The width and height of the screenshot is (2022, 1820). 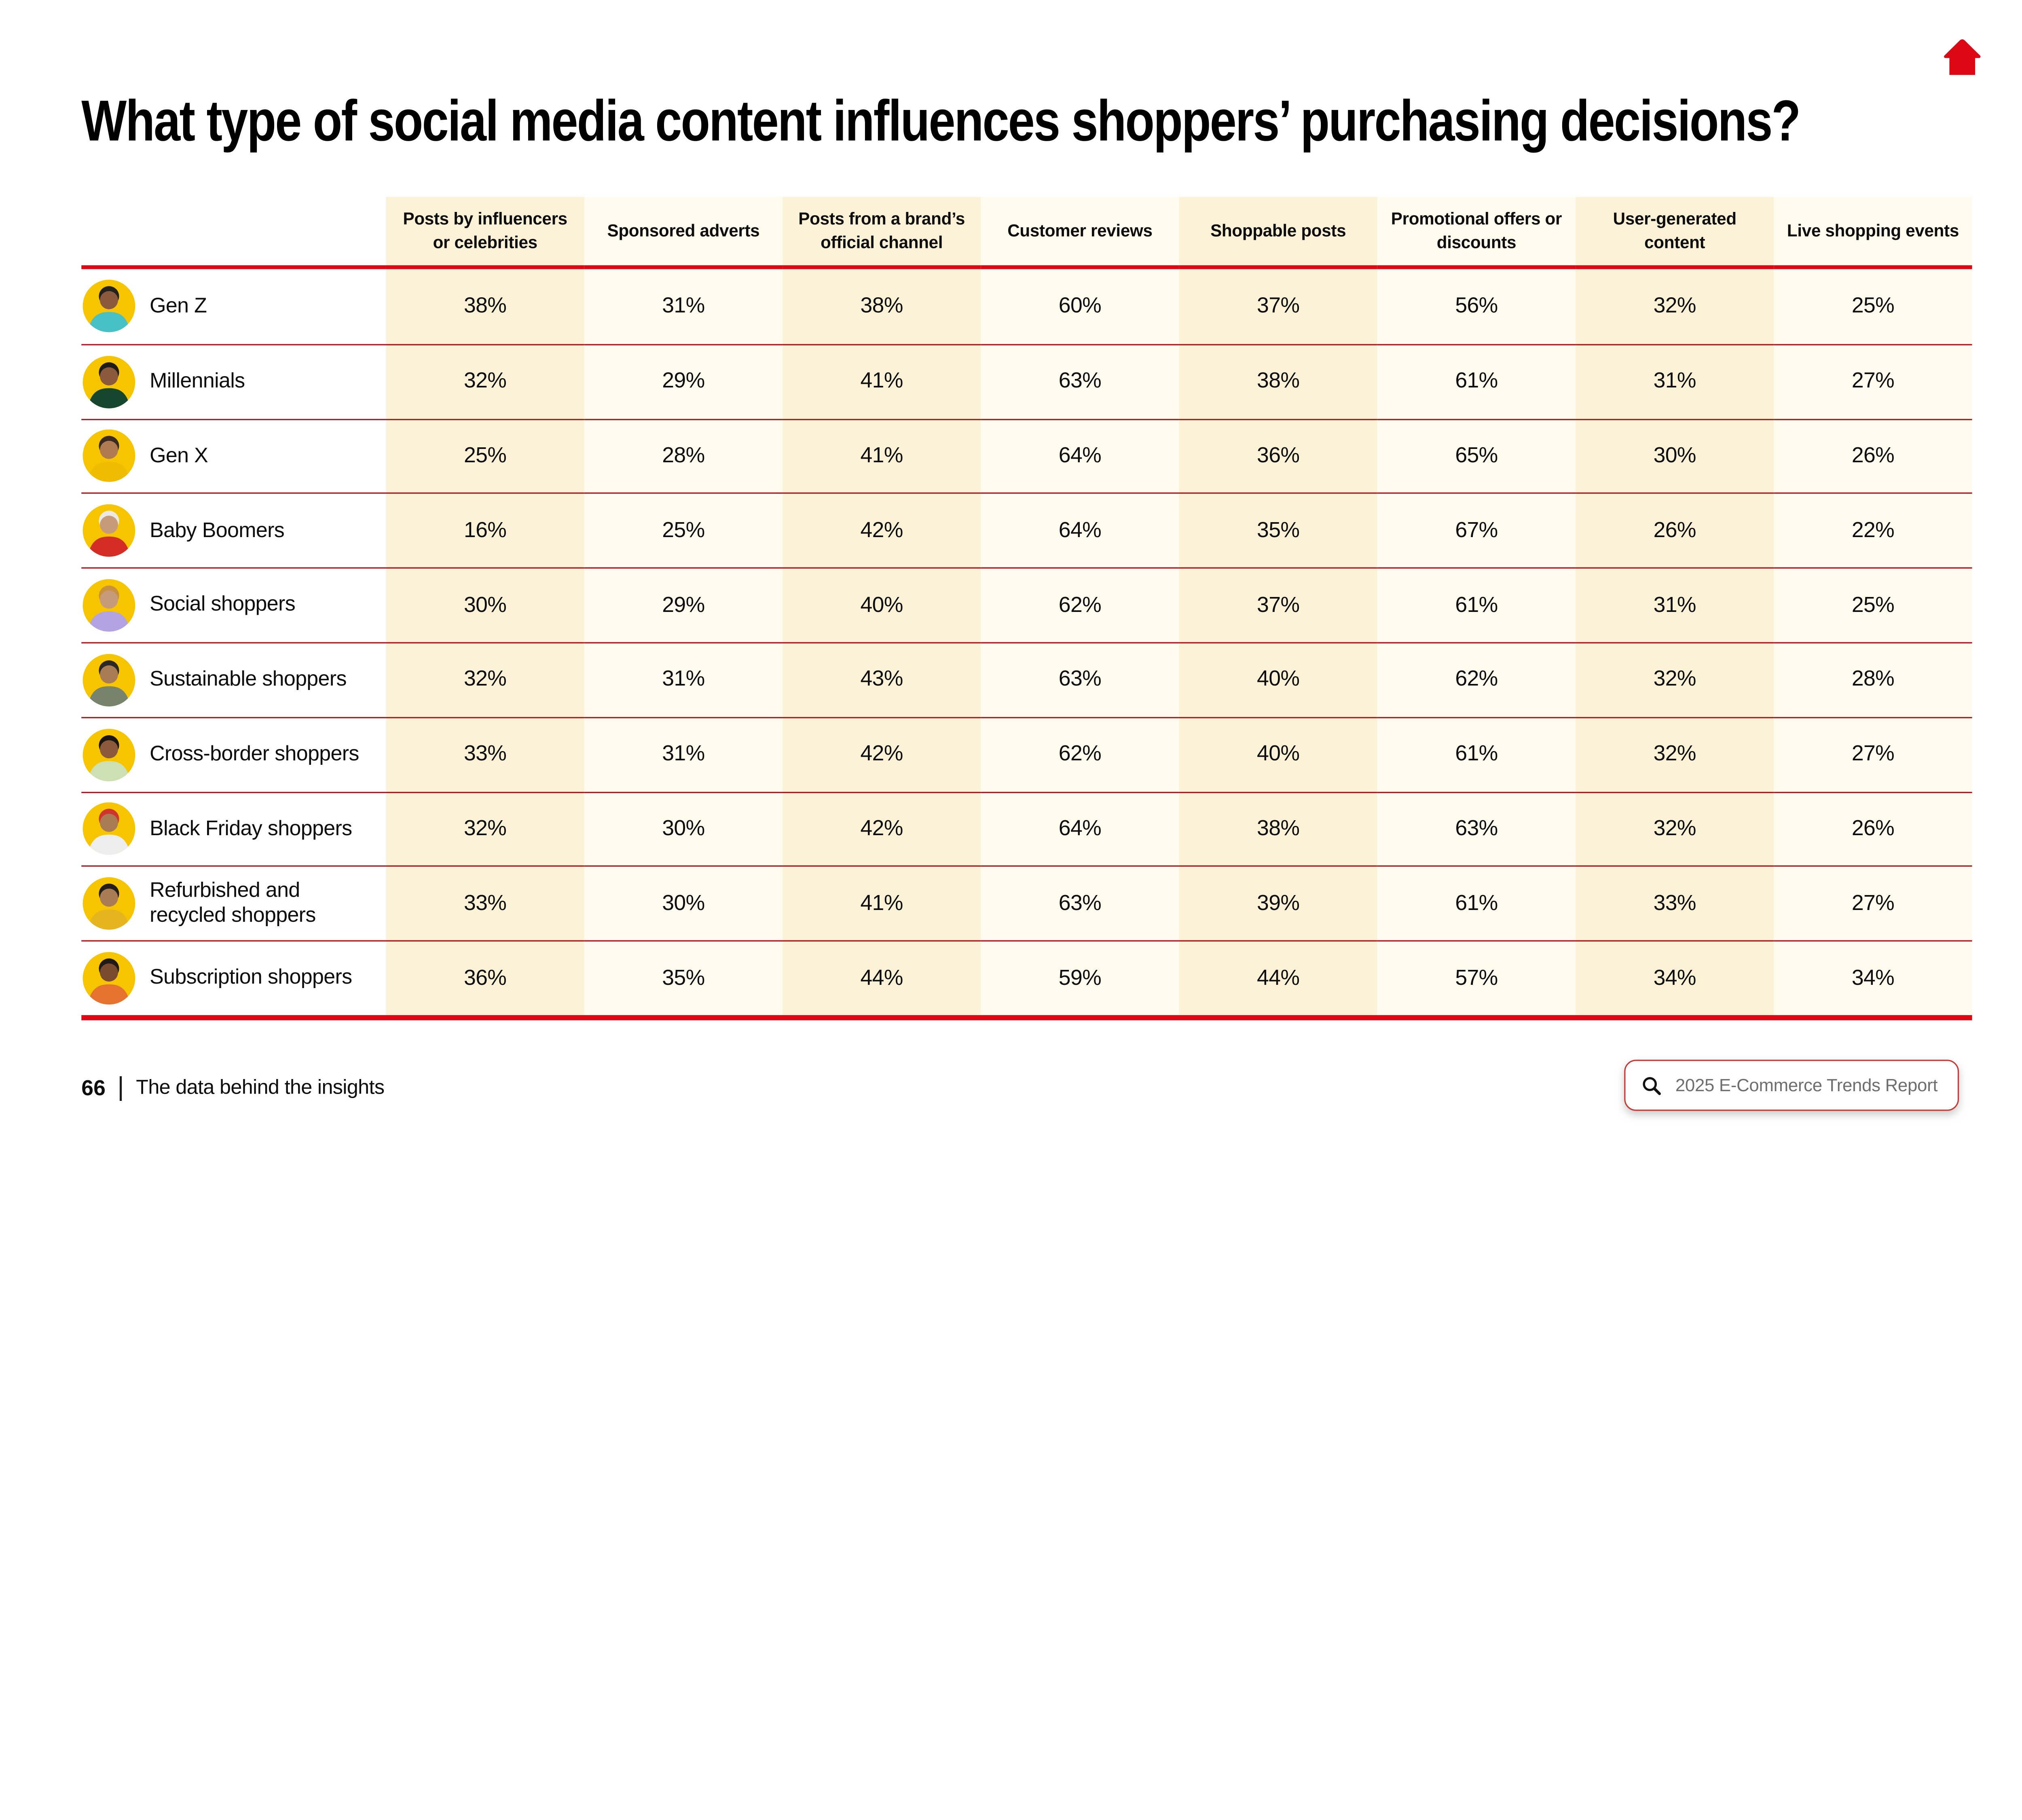 I want to click on row-label-cell: Refurbished and recycled shoppers, so click(x=233, y=903).